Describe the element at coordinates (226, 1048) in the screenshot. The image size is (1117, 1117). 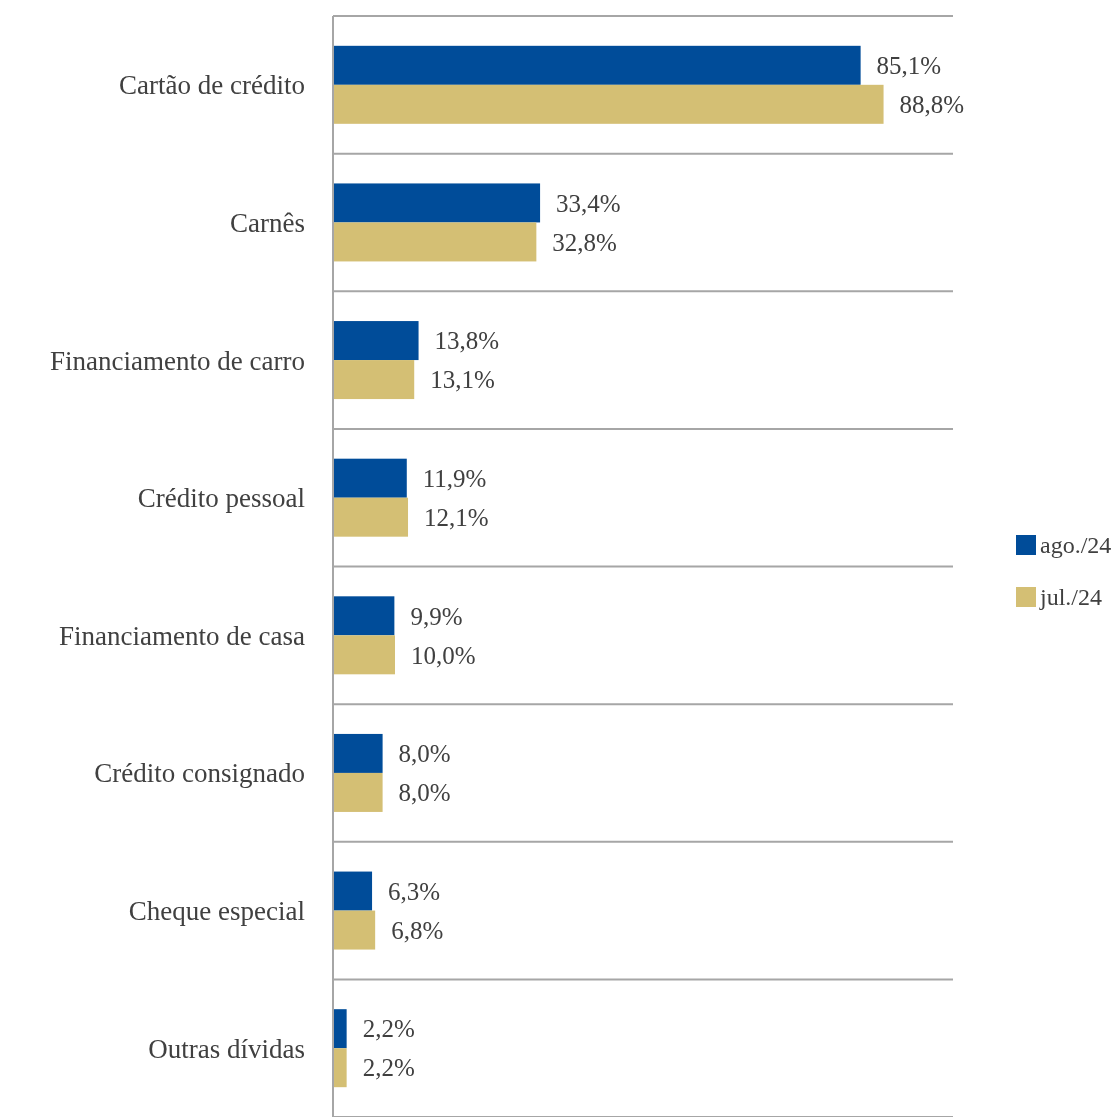
I see `y-tick-label: Outras dívidas` at that location.